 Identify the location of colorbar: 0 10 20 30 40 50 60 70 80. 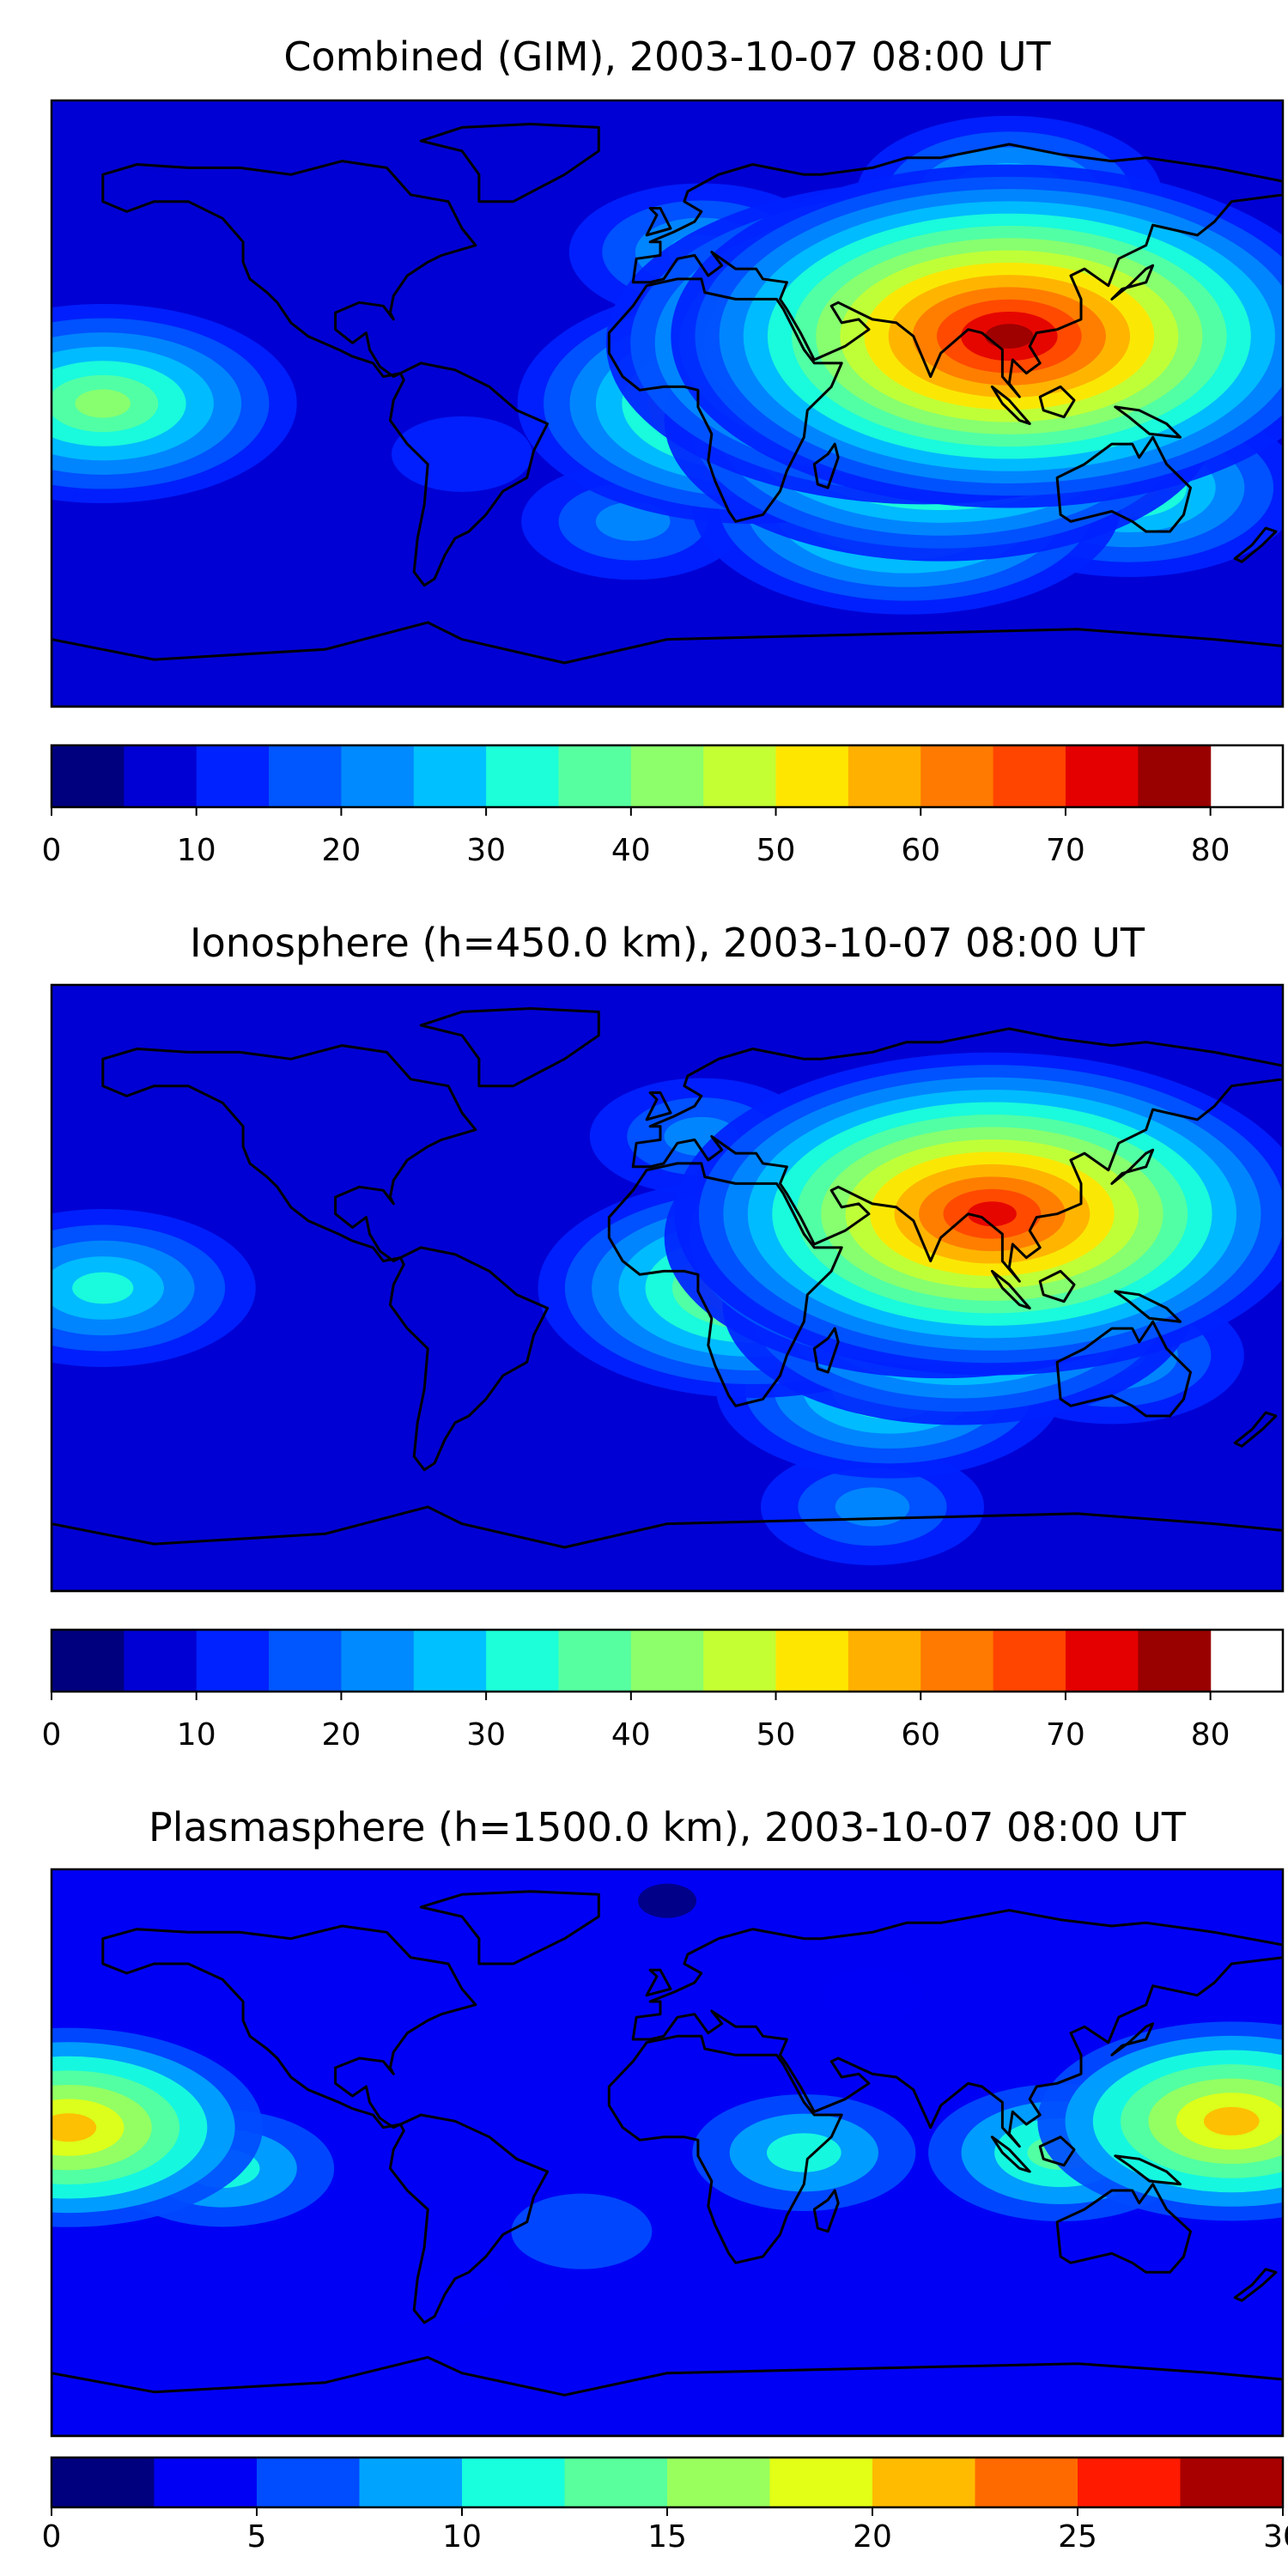
(663, 806).